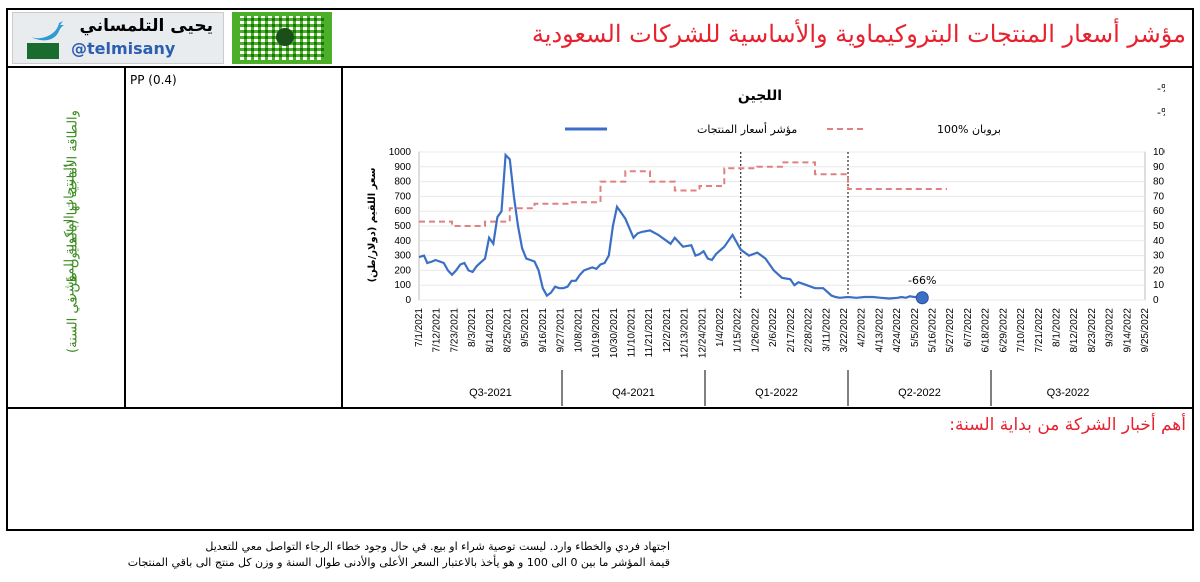 Image resolution: width=1200 pixels, height=582 pixels. What do you see at coordinates (685, 333) in the screenshot?
I see `x-tick-label: 12/13/2021` at bounding box center [685, 333].